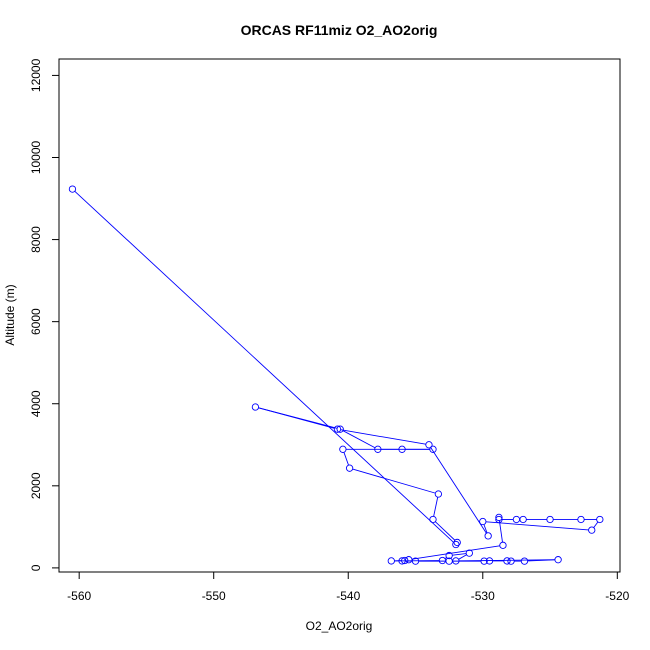 The image size is (650, 650). What do you see at coordinates (617, 596) in the screenshot?
I see `x-tick-label: -520` at bounding box center [617, 596].